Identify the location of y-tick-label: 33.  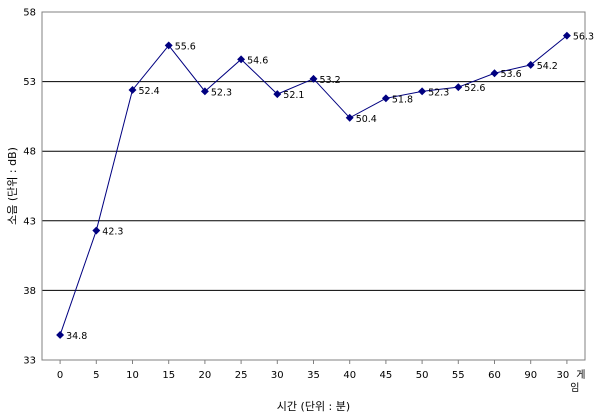
(29, 361).